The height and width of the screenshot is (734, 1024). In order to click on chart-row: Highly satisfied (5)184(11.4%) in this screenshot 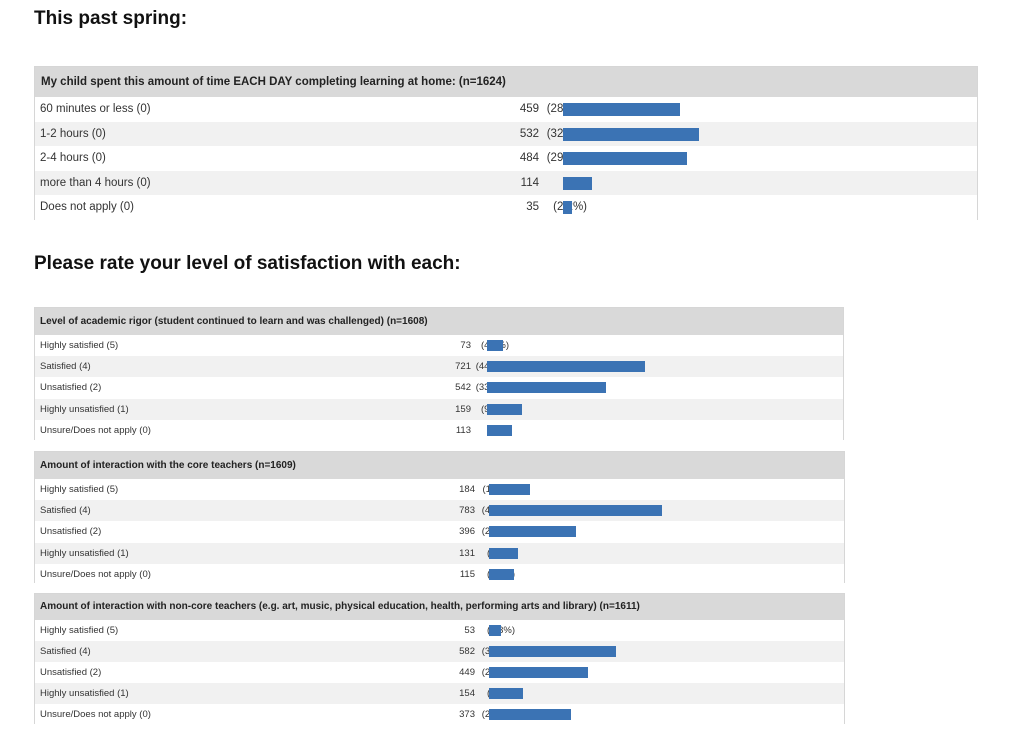, I will do `click(439, 490)`.